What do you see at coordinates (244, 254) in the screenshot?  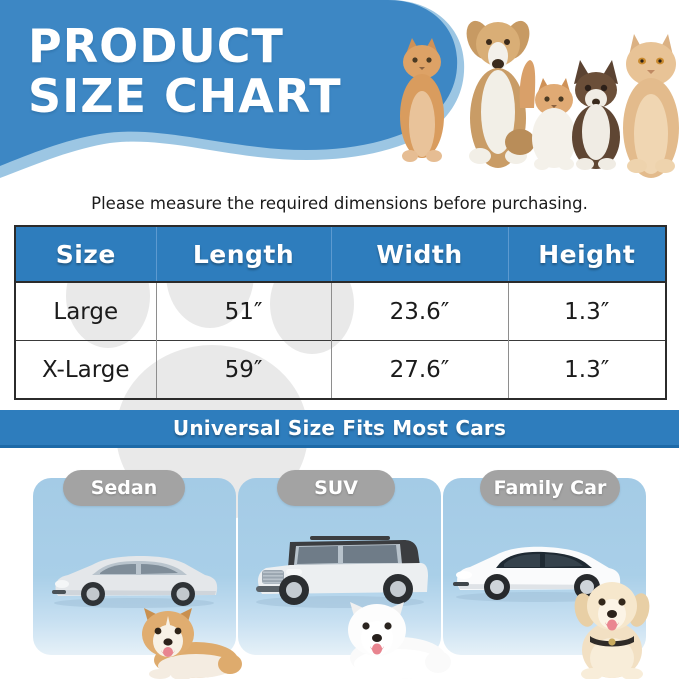 I see `column-header-length: Length` at bounding box center [244, 254].